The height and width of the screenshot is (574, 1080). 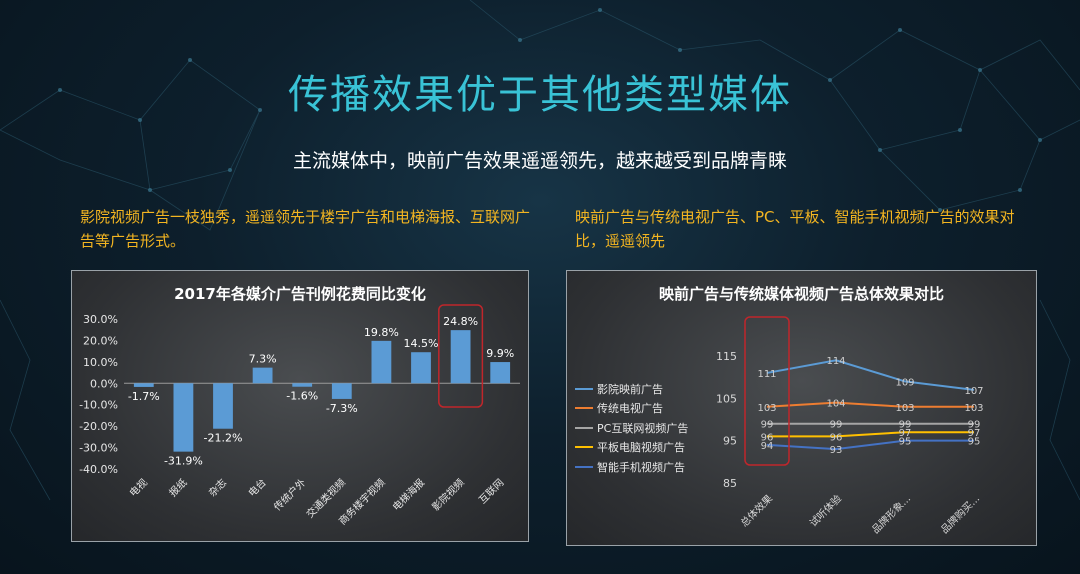 What do you see at coordinates (98, 426) in the screenshot?
I see `y-tick-label: -20.0%` at bounding box center [98, 426].